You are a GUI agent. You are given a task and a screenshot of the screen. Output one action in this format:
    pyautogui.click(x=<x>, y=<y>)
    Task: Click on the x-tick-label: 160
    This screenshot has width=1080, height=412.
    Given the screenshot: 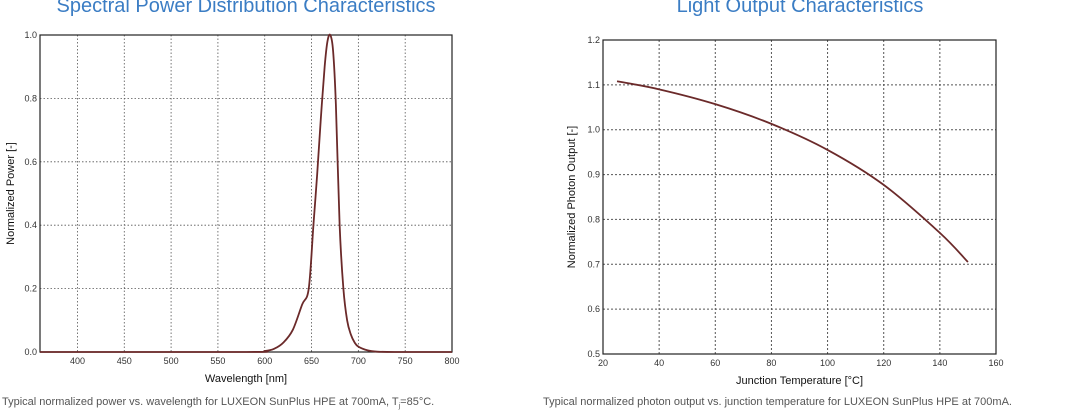 What is the action you would take?
    pyautogui.click(x=995, y=363)
    